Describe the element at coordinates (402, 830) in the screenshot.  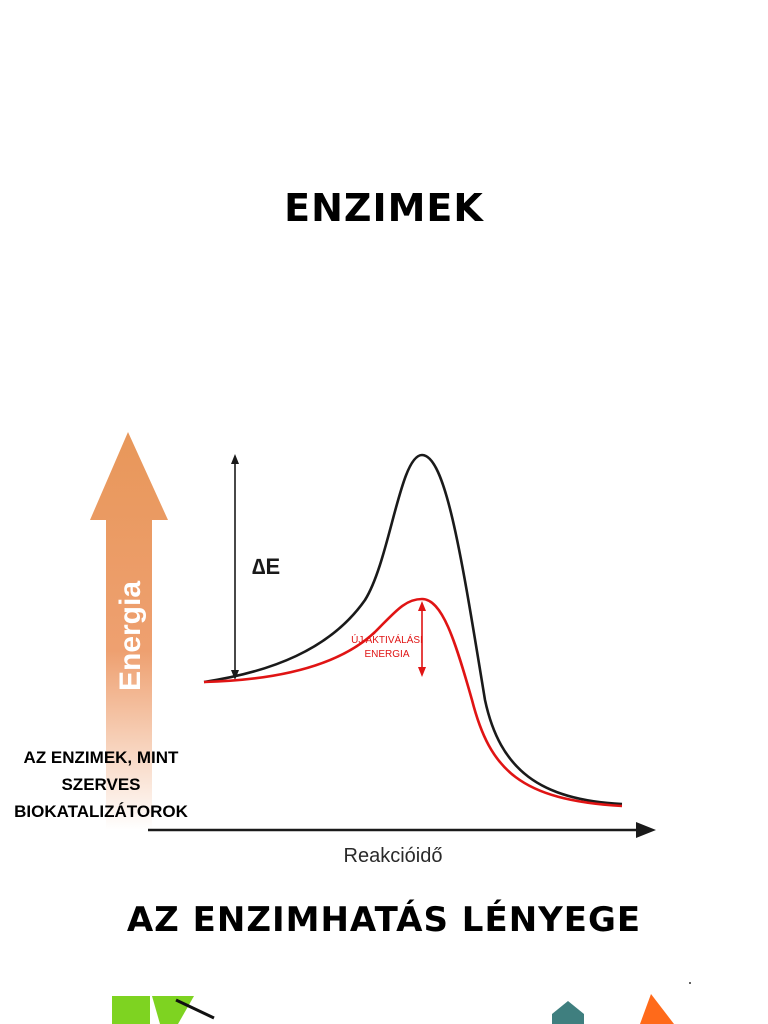
I see `x-axis` at that location.